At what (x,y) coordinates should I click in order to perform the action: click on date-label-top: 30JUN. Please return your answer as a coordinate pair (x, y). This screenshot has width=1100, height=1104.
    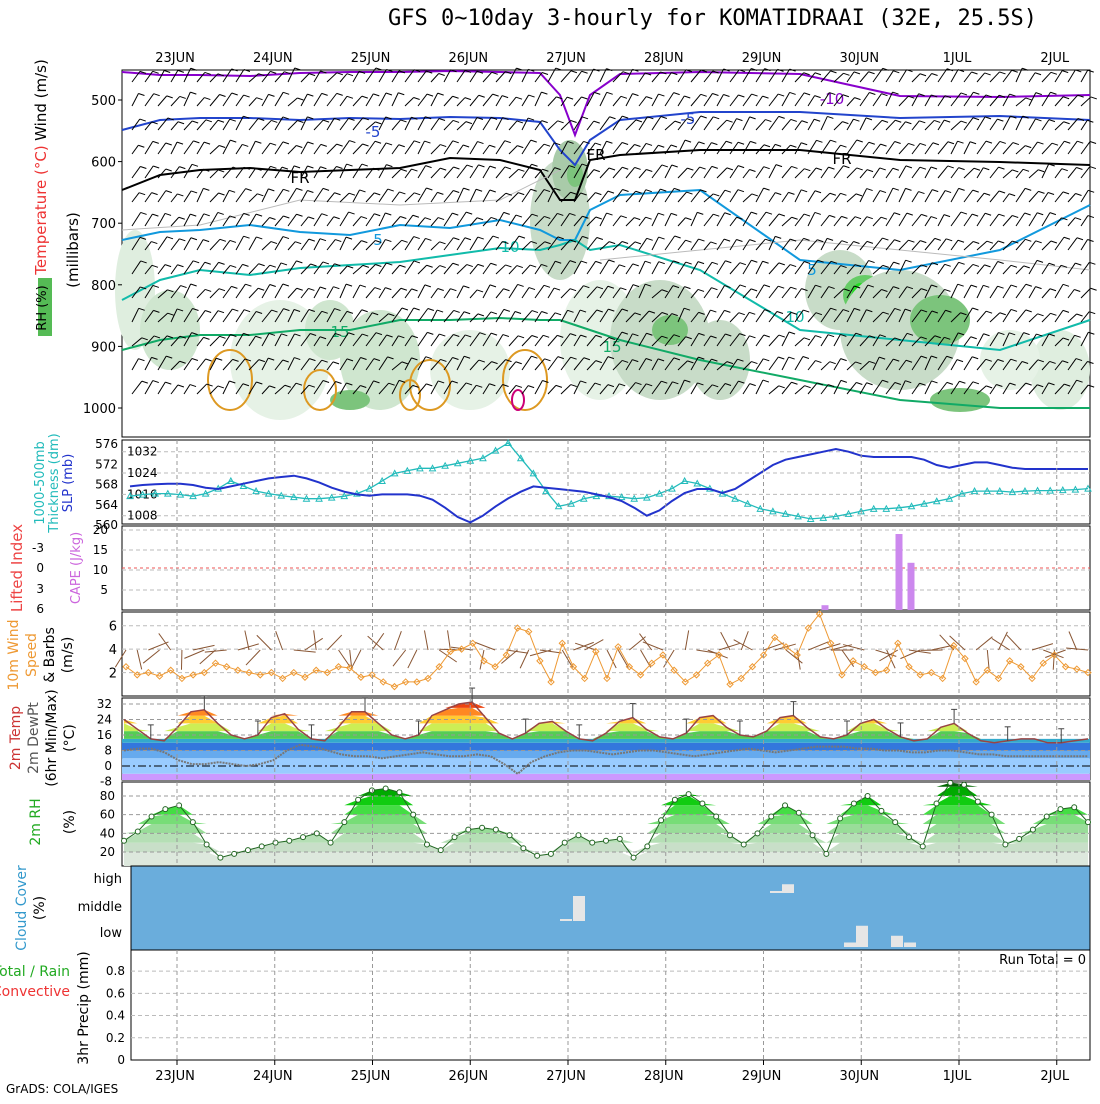
    Looking at the image, I should click on (859, 58).